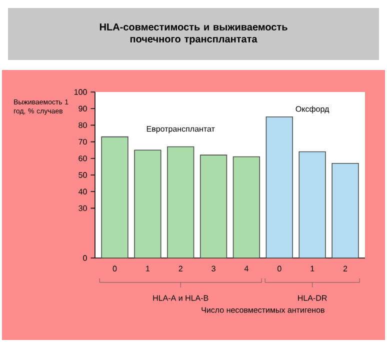 The width and height of the screenshot is (387, 342). Describe the element at coordinates (82, 109) in the screenshot. I see `y-tick-label: 90` at that location.